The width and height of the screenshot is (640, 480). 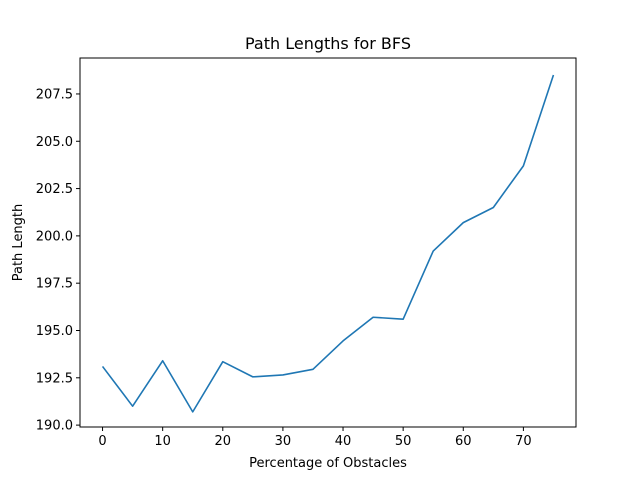 What do you see at coordinates (18, 243) in the screenshot?
I see `y-axis-label: Path Length` at bounding box center [18, 243].